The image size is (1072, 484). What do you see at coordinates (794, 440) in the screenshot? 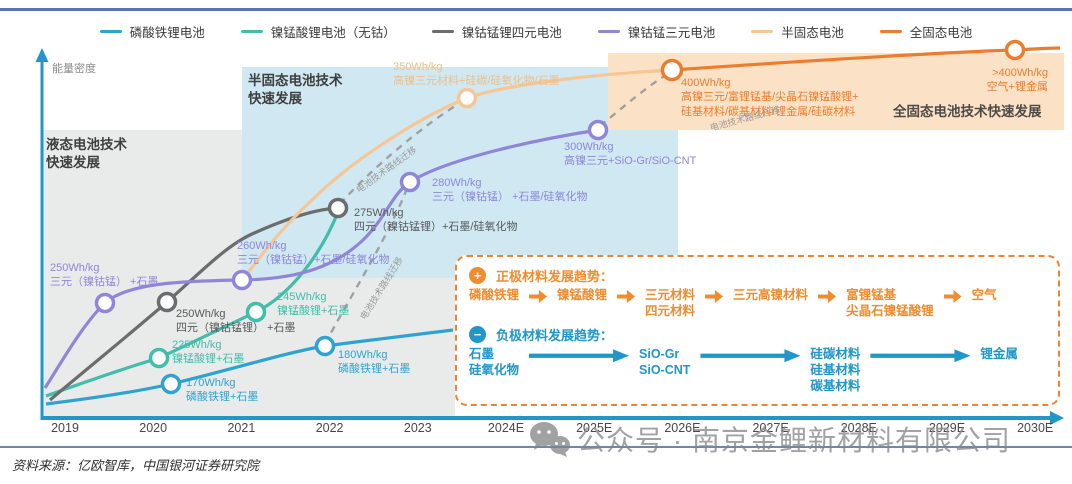
I see `watermark-text: 公众号 · 南京金鲤新材料有限公司` at bounding box center [794, 440].